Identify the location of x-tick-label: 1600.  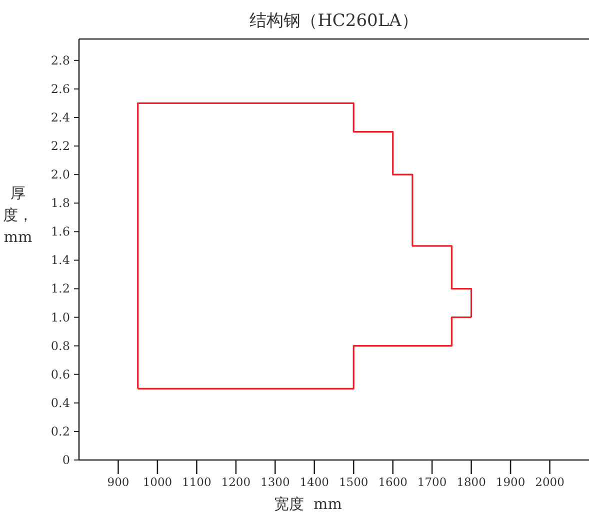
(393, 482).